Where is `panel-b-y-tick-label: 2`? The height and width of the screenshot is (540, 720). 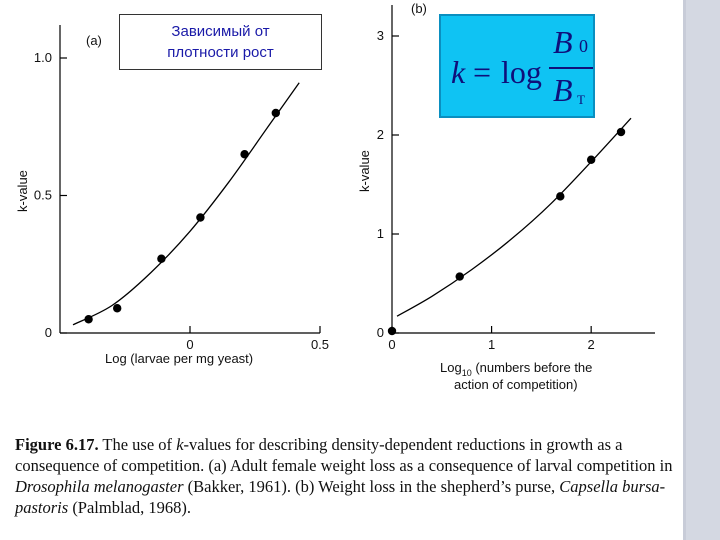 panel-b-y-tick-label: 2 is located at coordinates (380, 134).